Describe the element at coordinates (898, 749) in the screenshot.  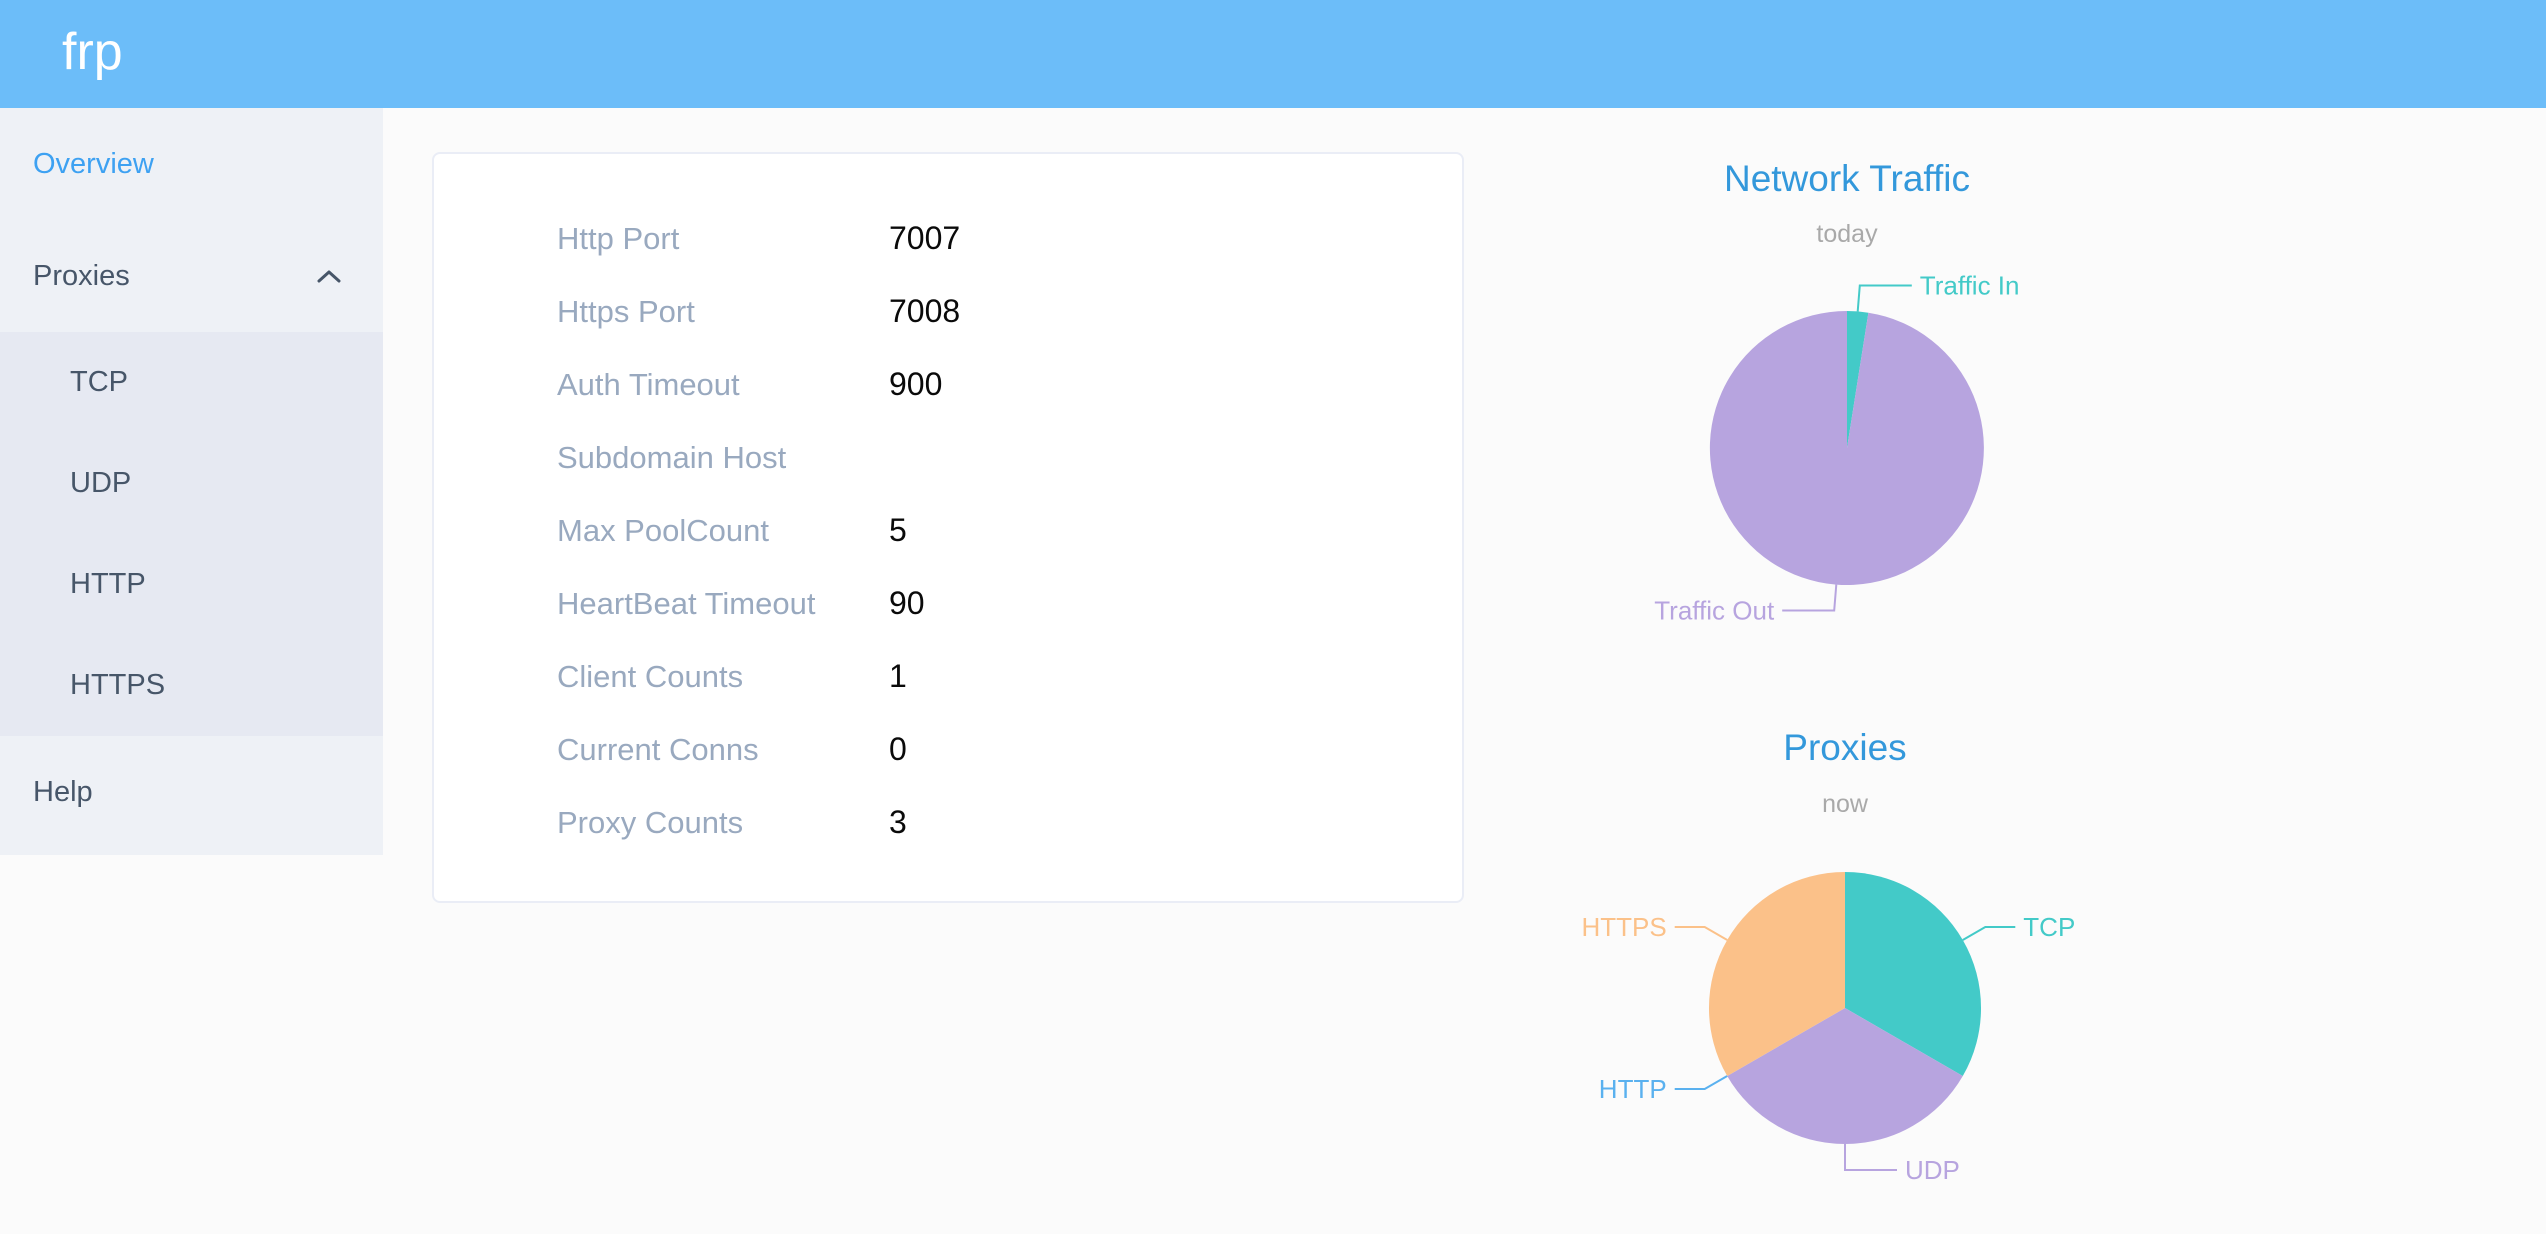
I see `config-value: 0` at that location.